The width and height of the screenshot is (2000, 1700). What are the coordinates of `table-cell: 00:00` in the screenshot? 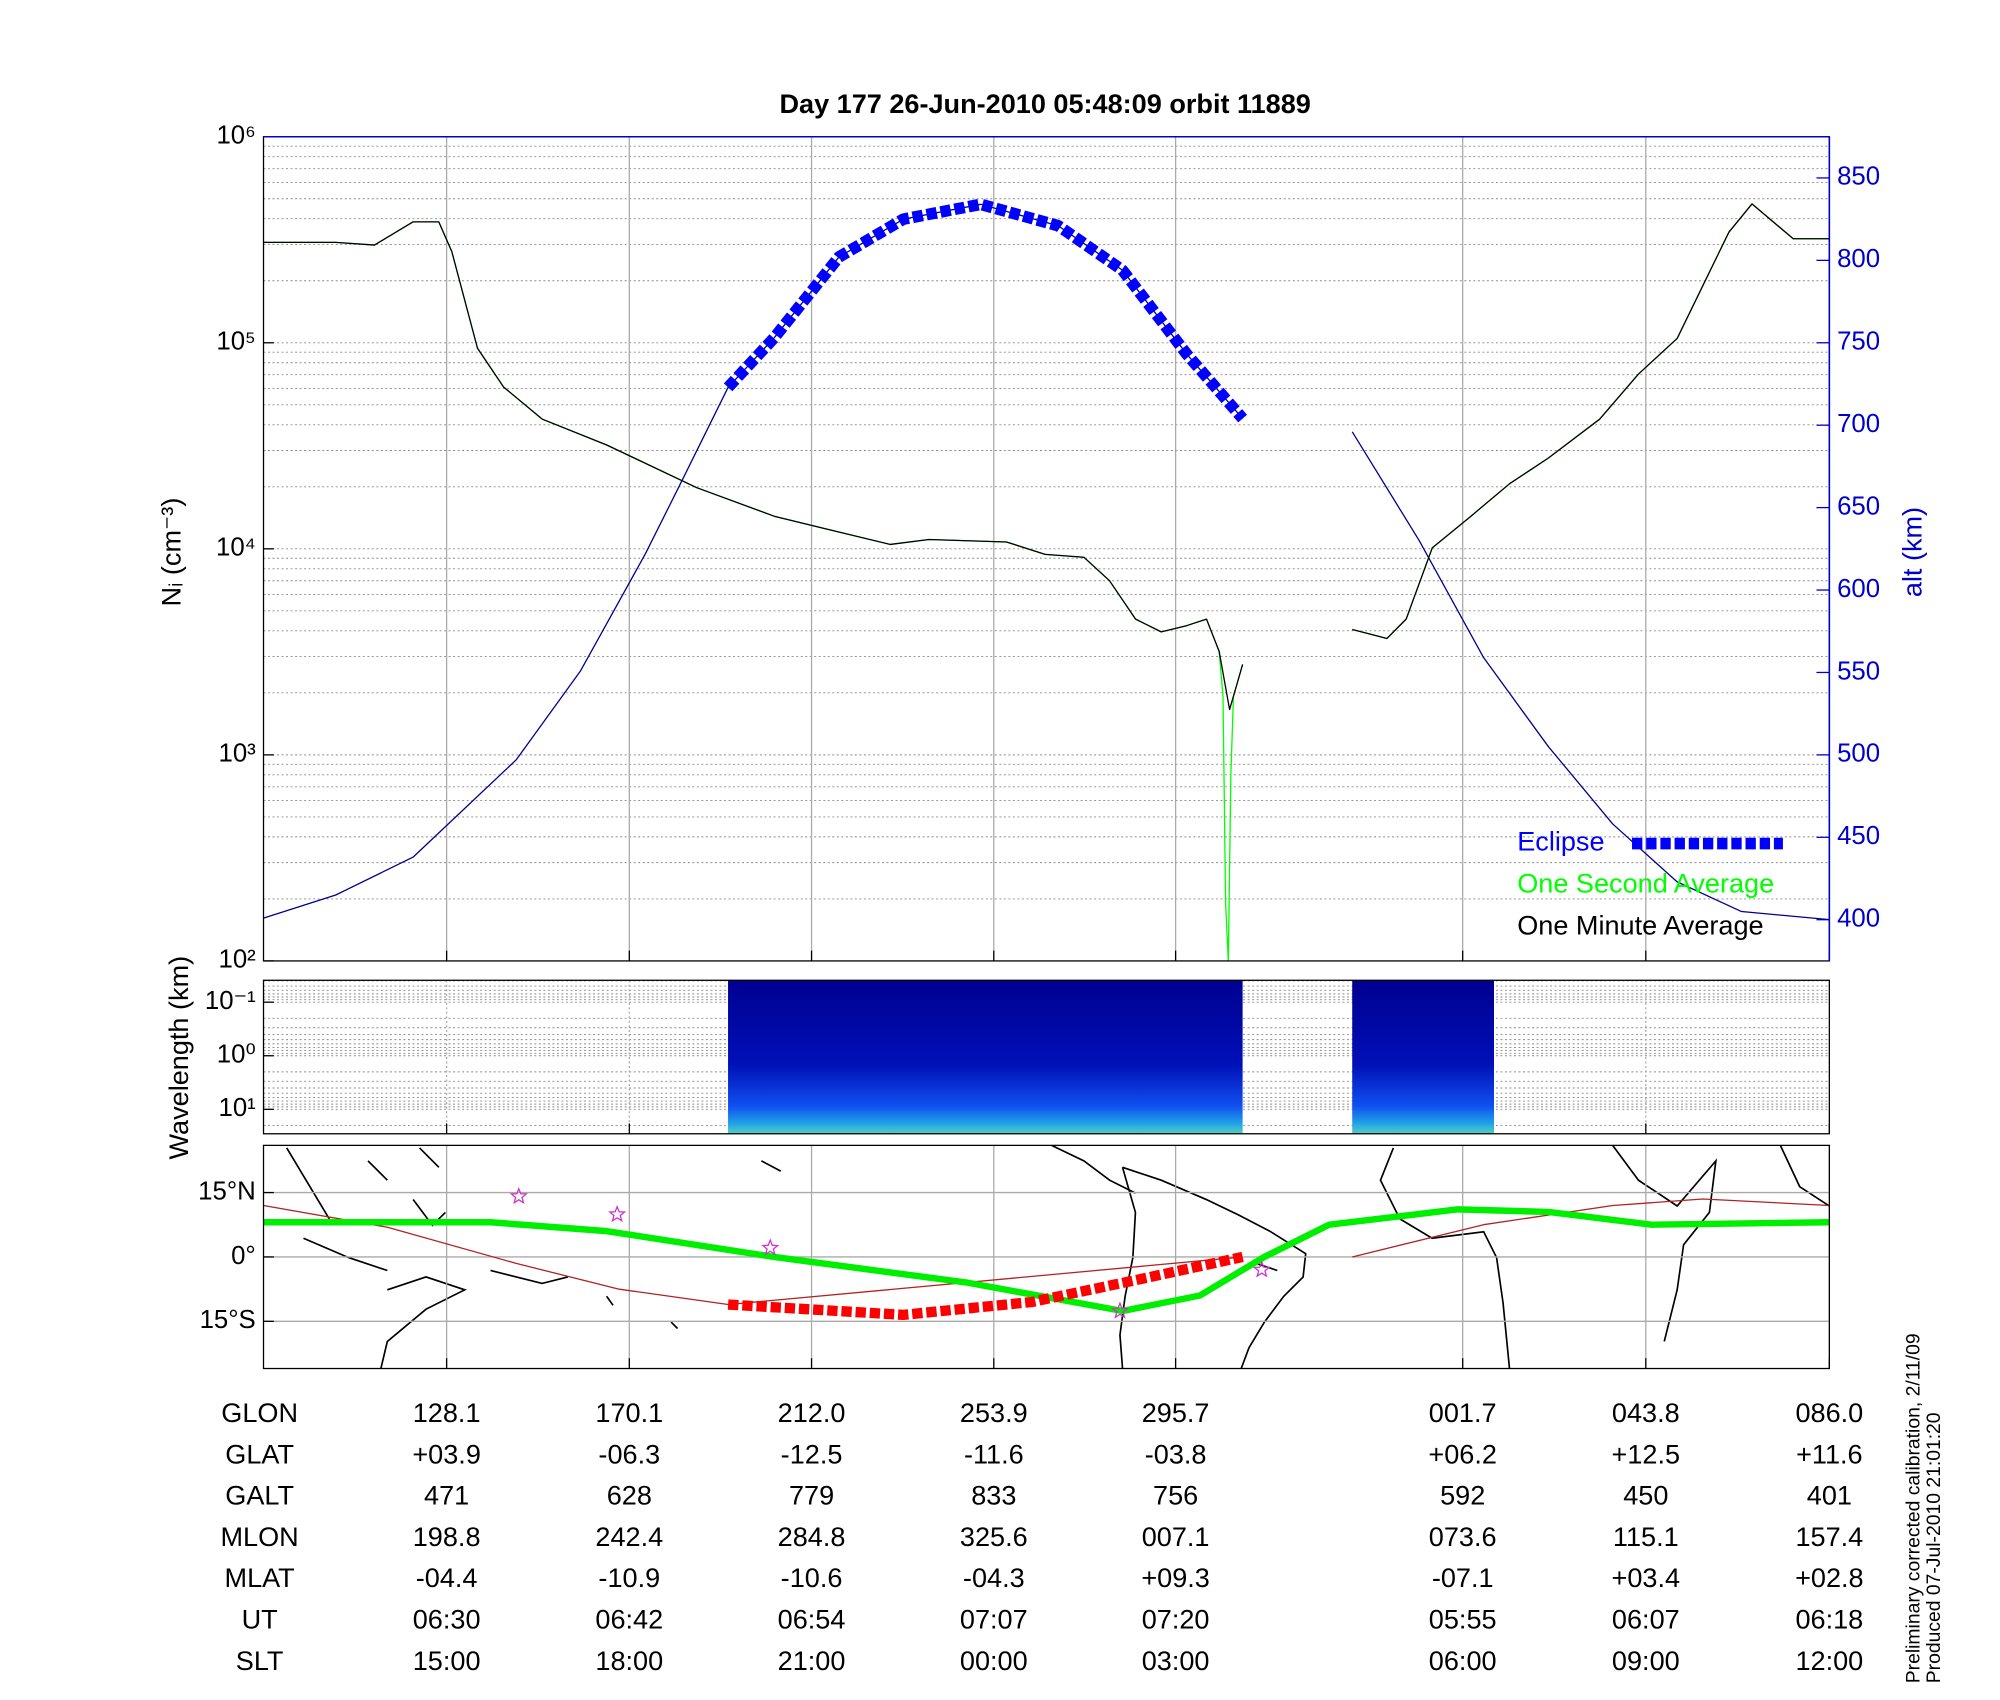 It's located at (994, 1660).